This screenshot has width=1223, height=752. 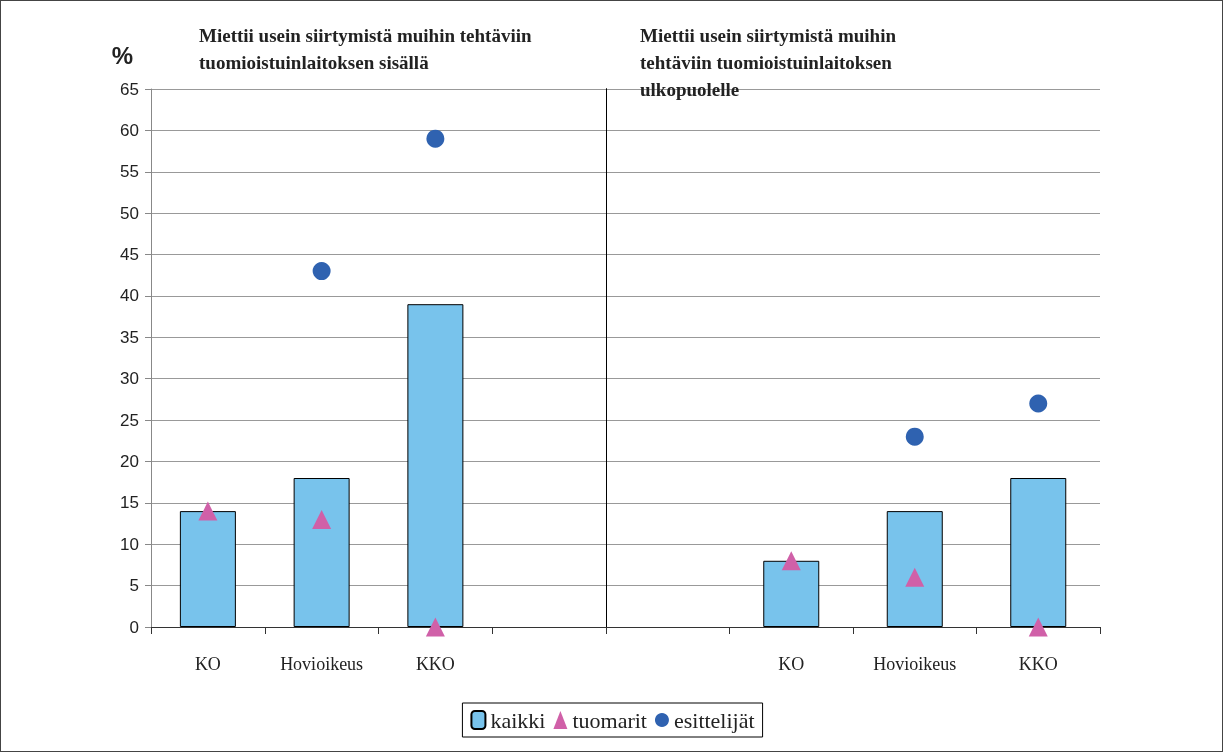 I want to click on y-tick-label: 15, so click(x=129, y=503).